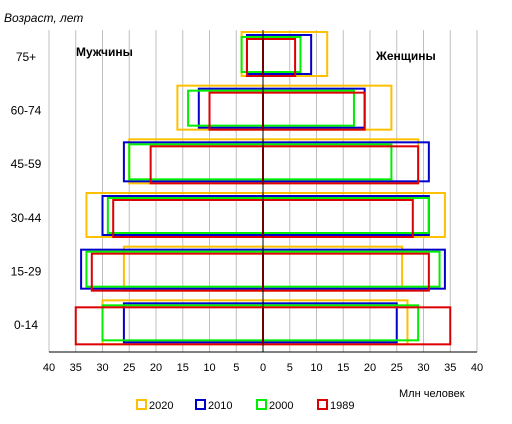 This screenshot has width=512, height=424. Describe the element at coordinates (26, 191) in the screenshot. I see `category-labels: 75+ 60-74 45-59 30-44 15-29 0-14` at that location.